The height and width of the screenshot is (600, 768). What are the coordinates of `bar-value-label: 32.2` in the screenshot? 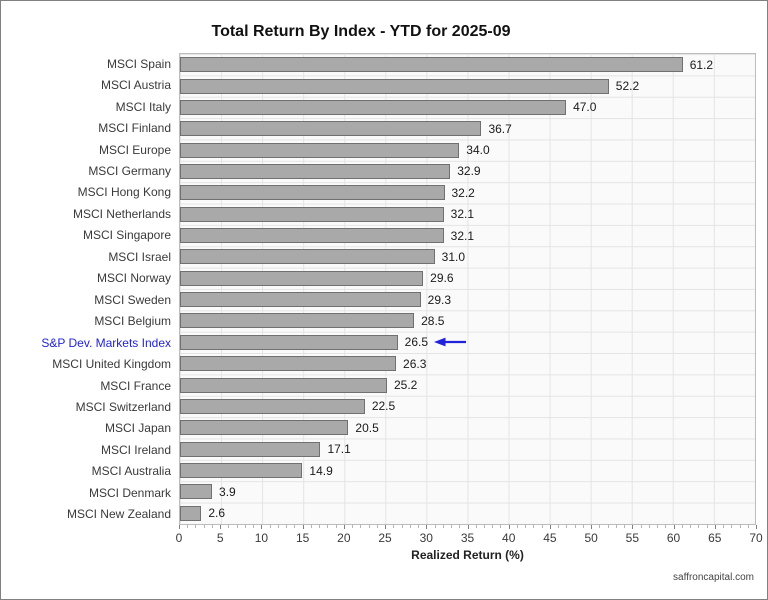 It's located at (463, 192).